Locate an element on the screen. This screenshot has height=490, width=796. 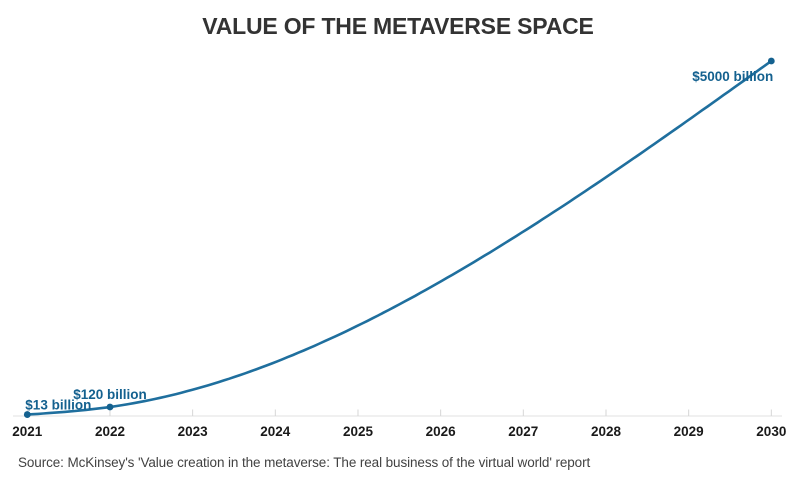
x-tick-label: 2025 is located at coordinates (358, 431).